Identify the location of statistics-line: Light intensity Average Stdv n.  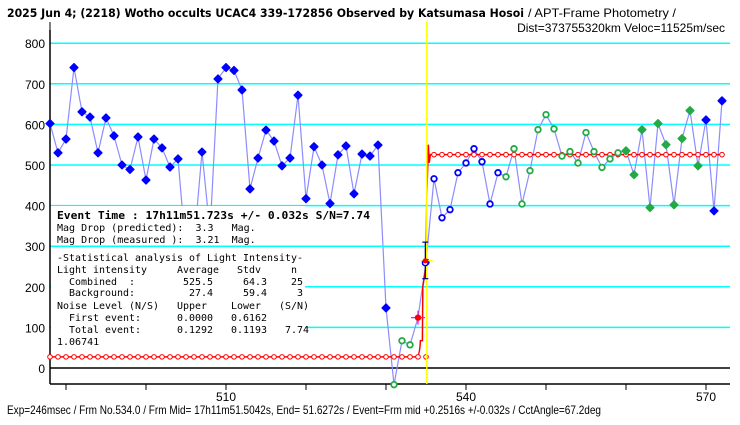
(177, 270).